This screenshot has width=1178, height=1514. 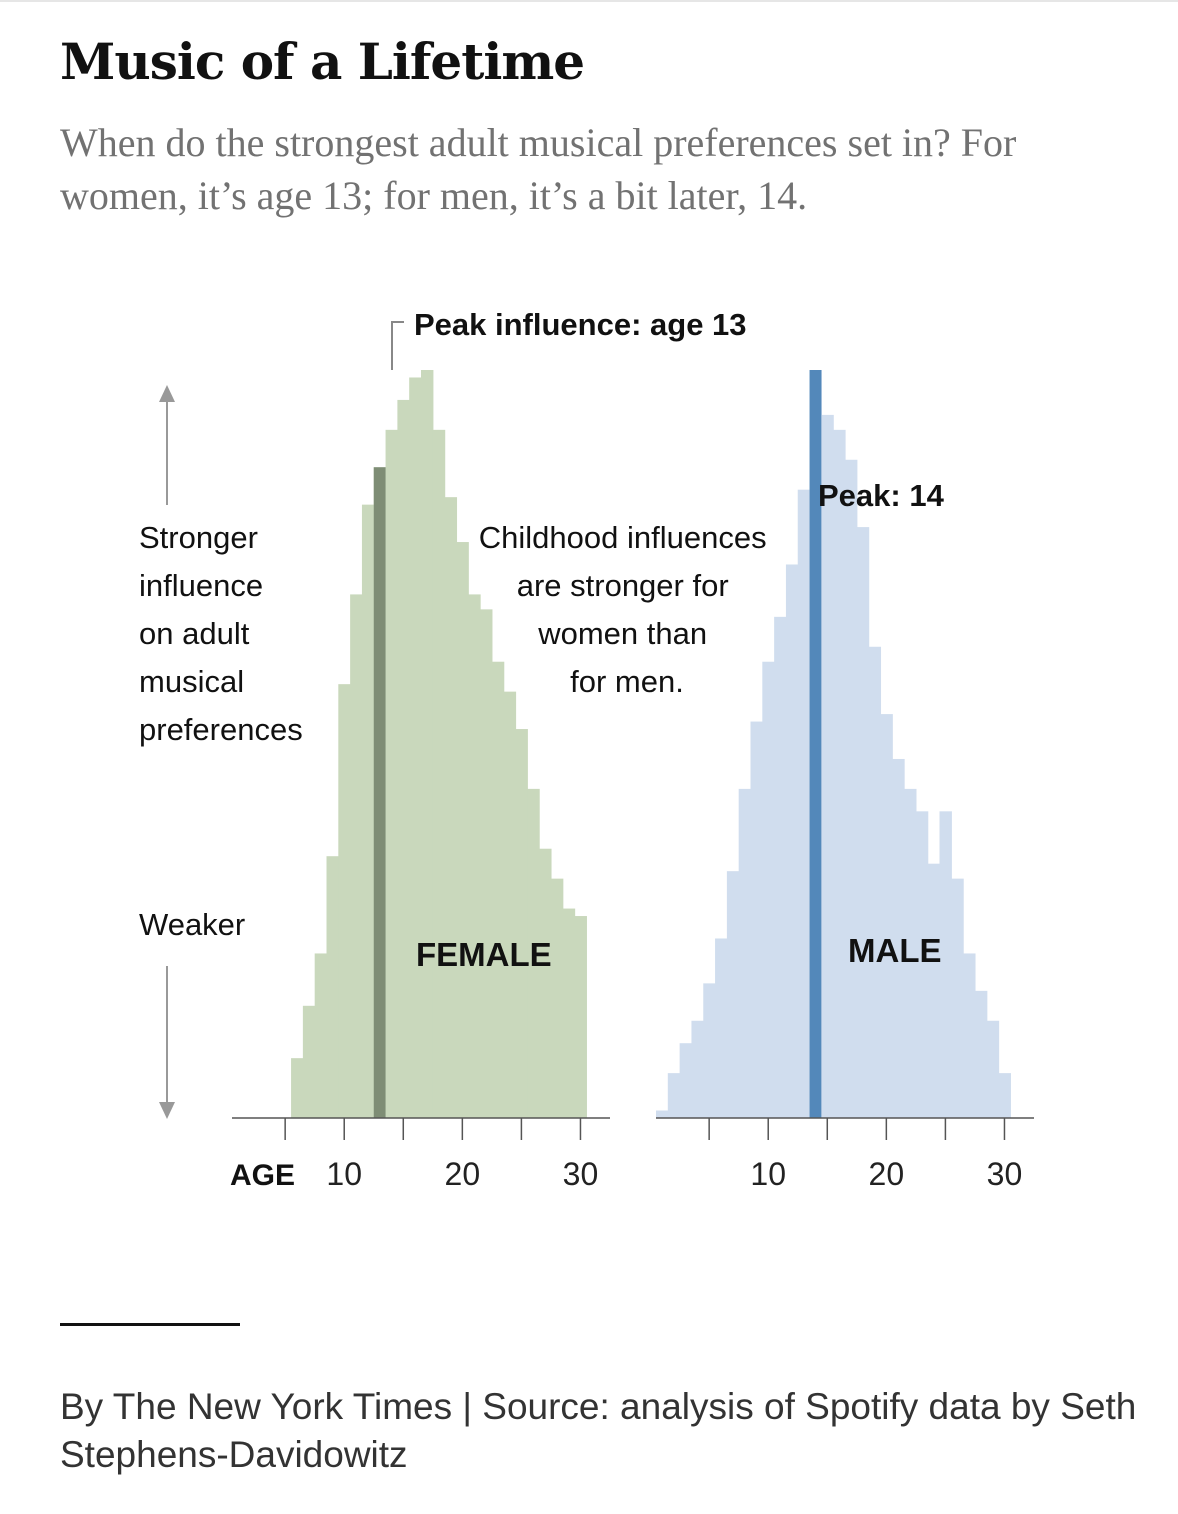 I want to click on age-axes: 10 20 30 10 20 30, so click(x=633, y=1154).